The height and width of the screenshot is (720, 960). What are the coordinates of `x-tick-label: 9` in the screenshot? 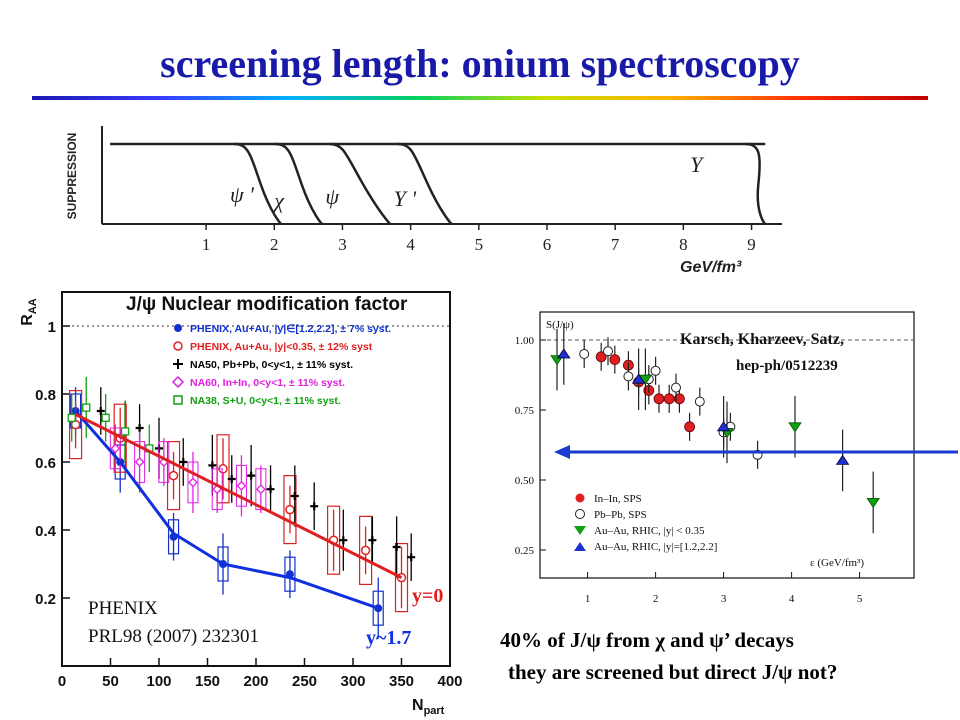 It's located at (751, 244).